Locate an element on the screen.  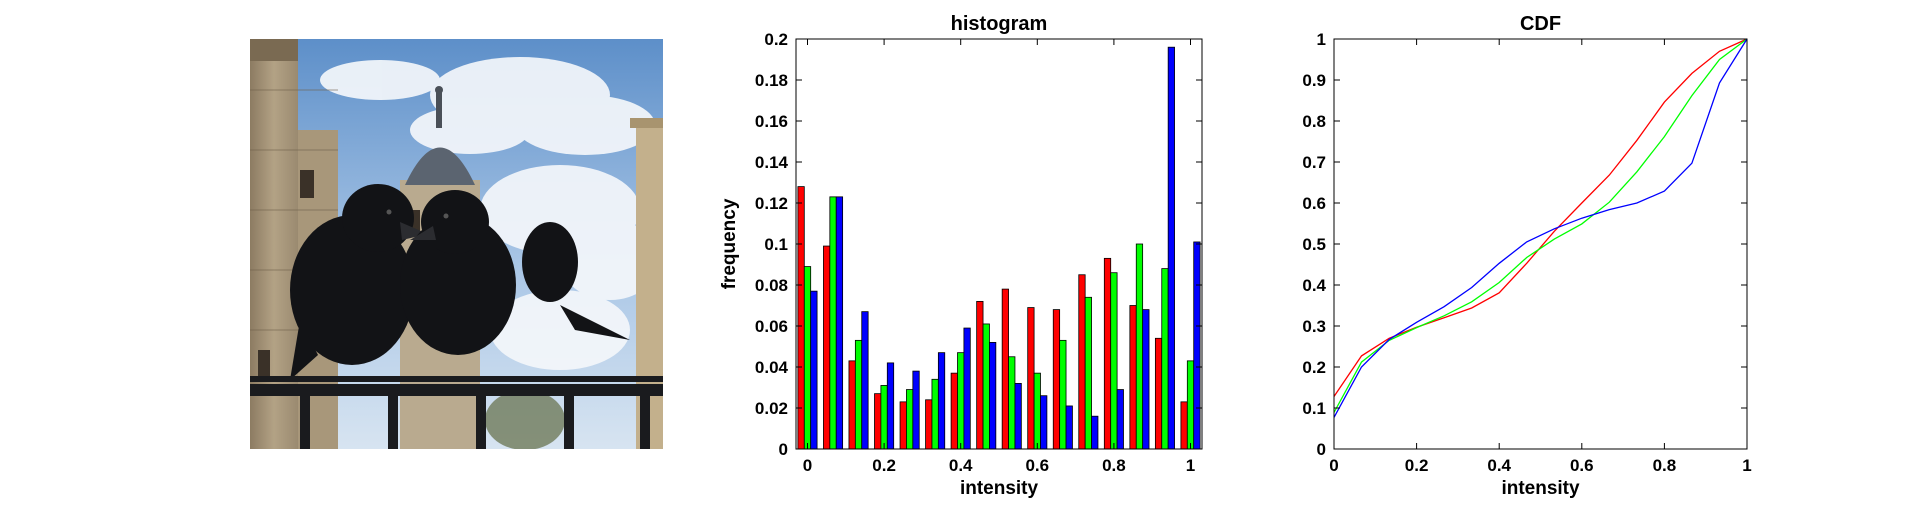
y-tick-label: 0.9 is located at coordinates (1314, 80).